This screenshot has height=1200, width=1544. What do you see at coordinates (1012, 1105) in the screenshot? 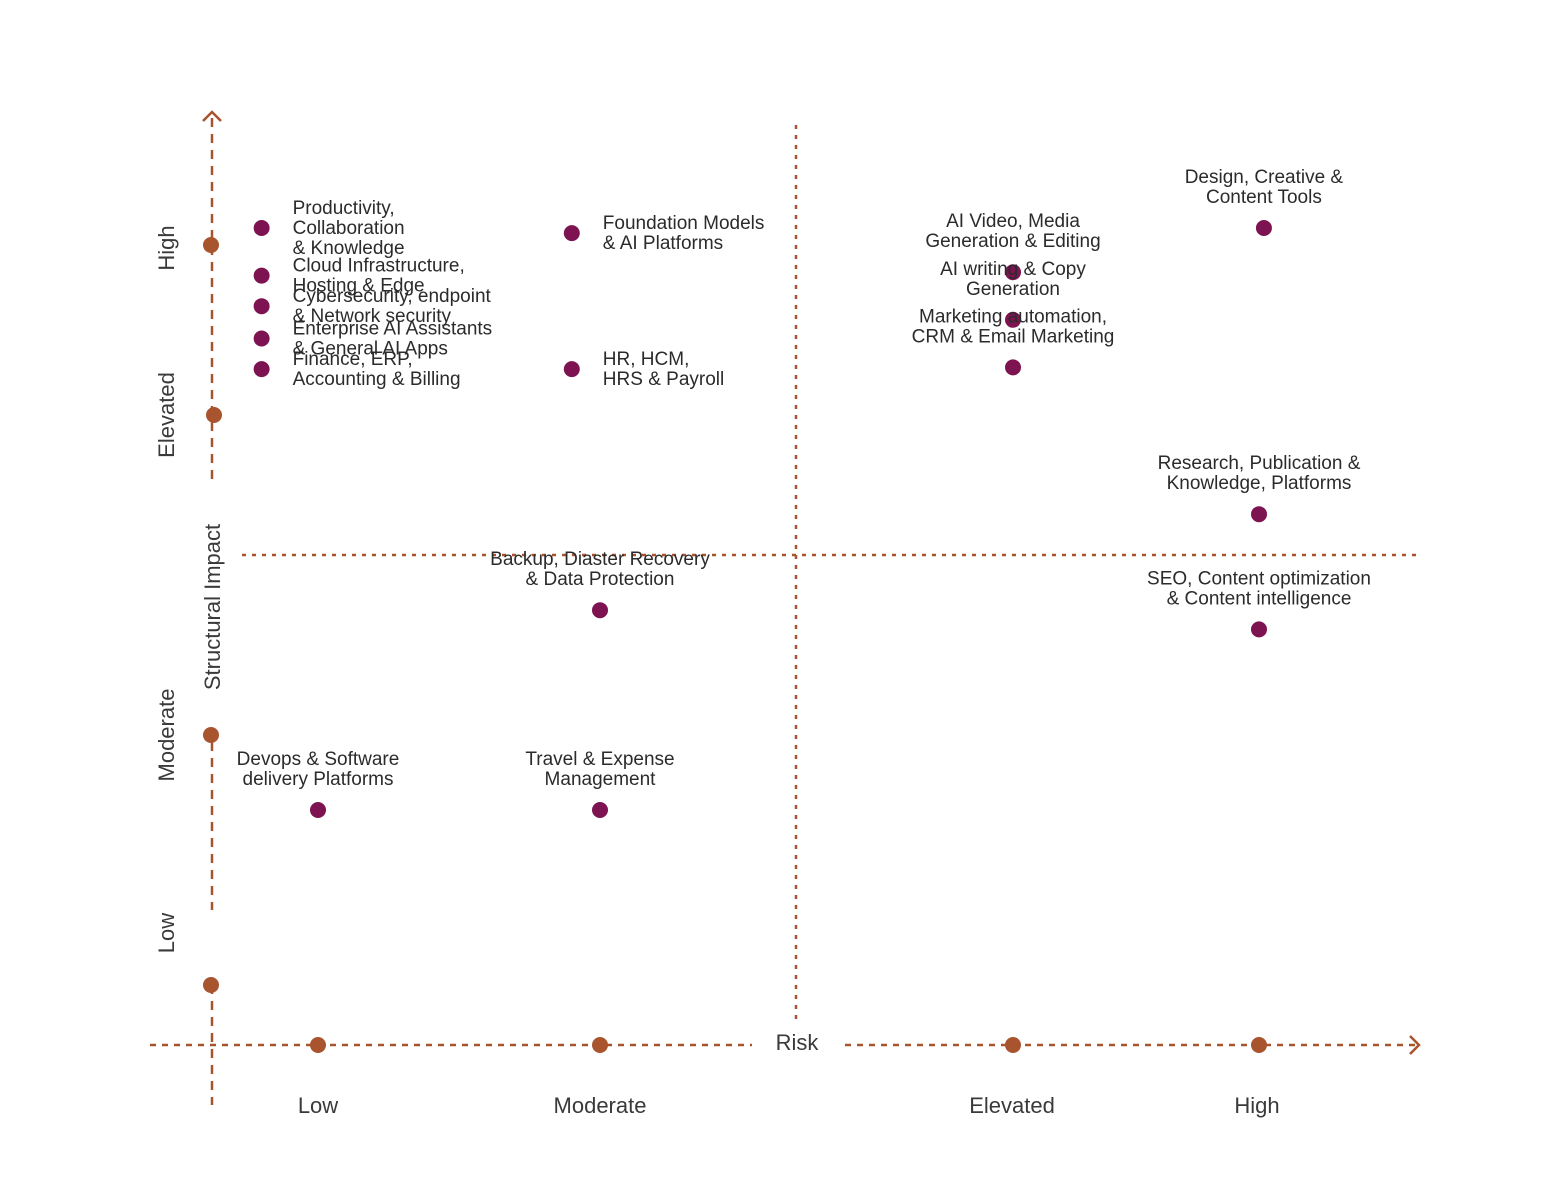
I see `x-tick-label: Elevated` at bounding box center [1012, 1105].